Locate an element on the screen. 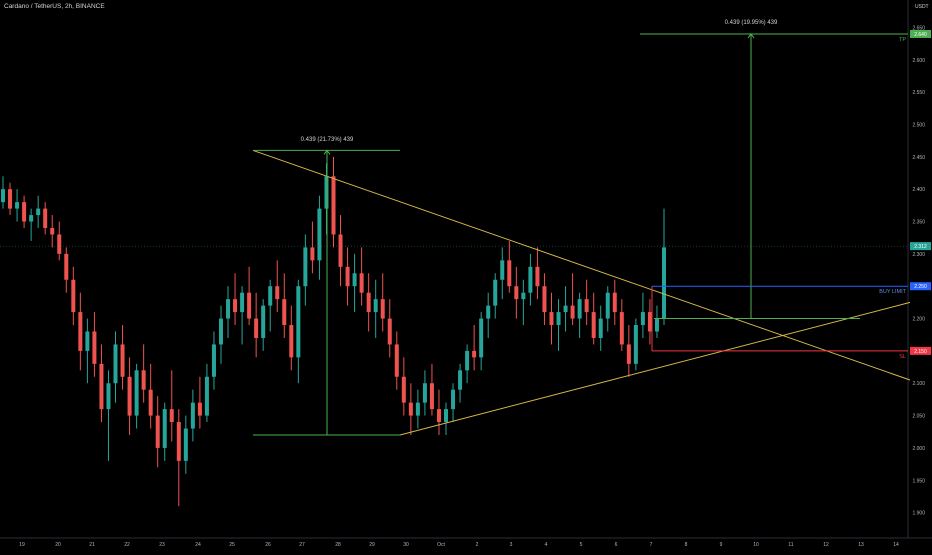 This screenshot has height=555, width=932. price-label-text: 2.640 is located at coordinates (920, 35).